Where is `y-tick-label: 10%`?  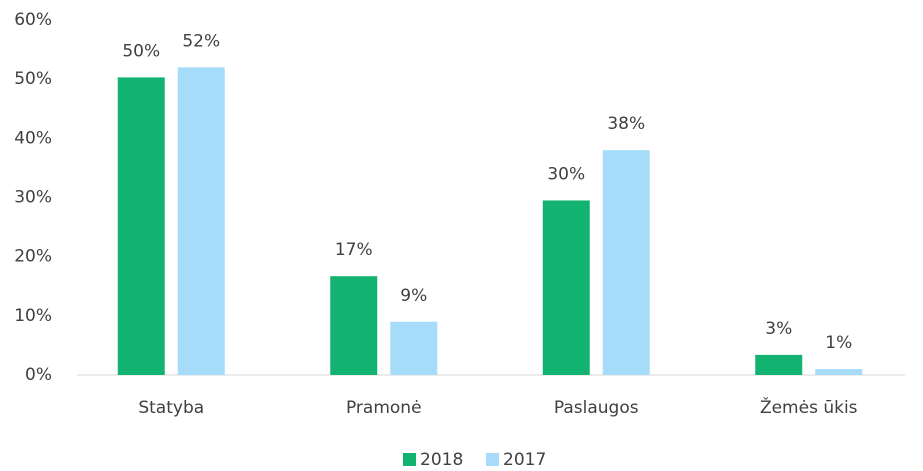 y-tick-label: 10% is located at coordinates (33, 316).